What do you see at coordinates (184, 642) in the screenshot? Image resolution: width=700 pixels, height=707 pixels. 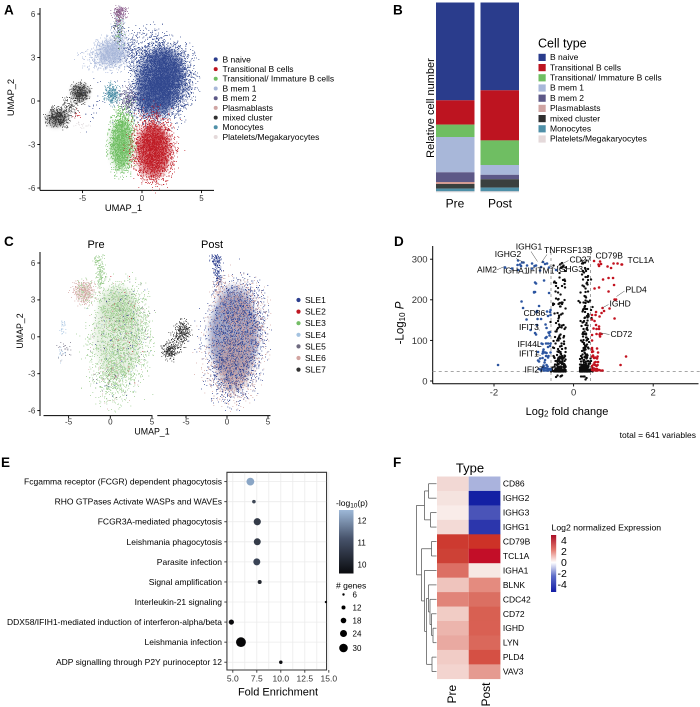 I see `svg-text: Leishmania infection` at bounding box center [184, 642].